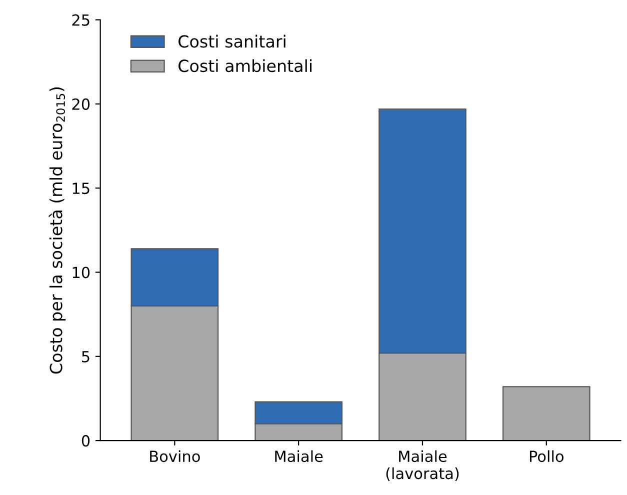  Describe the element at coordinates (422, 466) in the screenshot. I see `x-tick-label: Maiale (lavorata)` at that location.